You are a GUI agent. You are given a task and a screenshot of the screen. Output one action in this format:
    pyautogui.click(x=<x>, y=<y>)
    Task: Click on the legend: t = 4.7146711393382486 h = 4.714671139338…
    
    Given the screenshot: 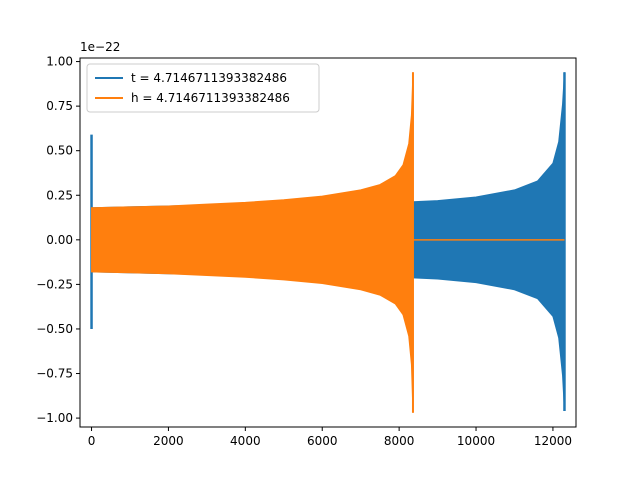 What is the action you would take?
    pyautogui.click(x=203, y=88)
    